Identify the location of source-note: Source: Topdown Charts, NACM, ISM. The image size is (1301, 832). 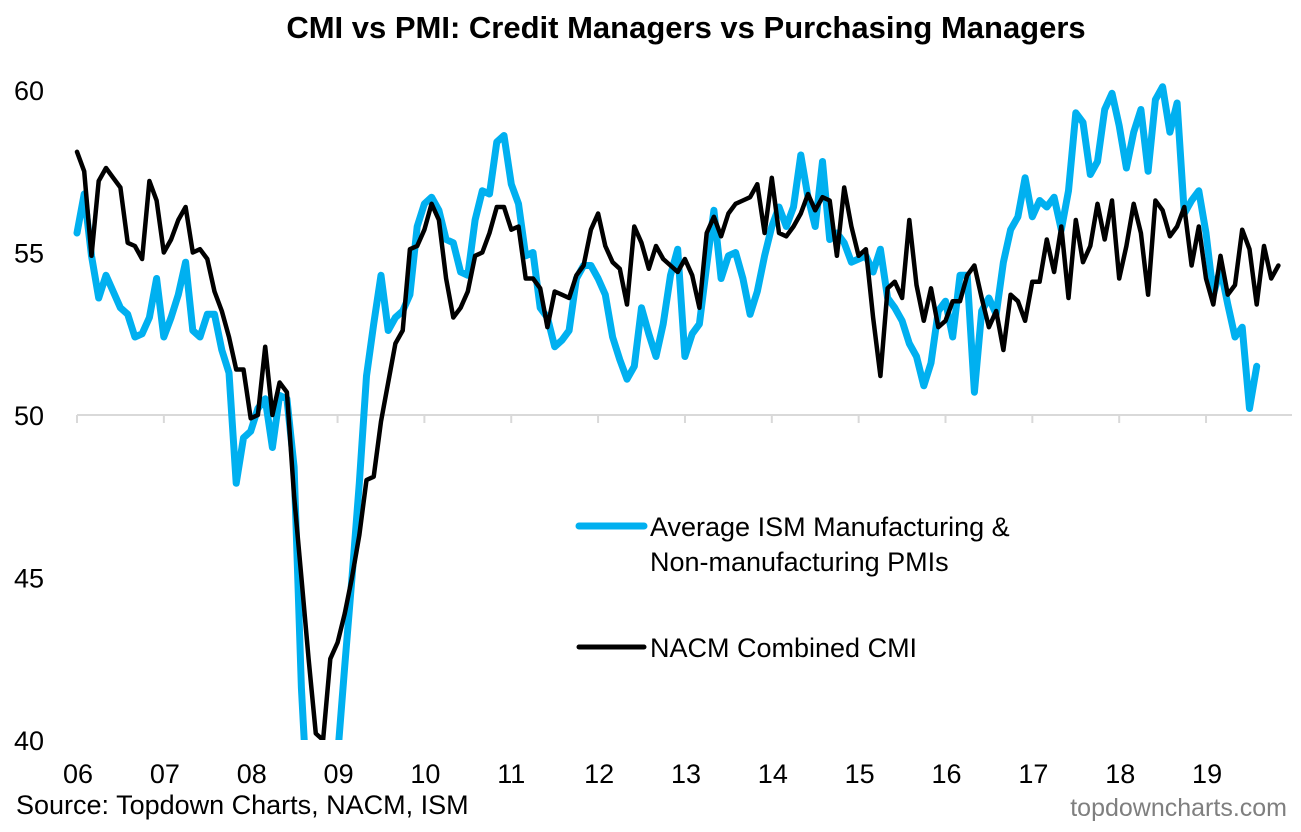
(242, 805).